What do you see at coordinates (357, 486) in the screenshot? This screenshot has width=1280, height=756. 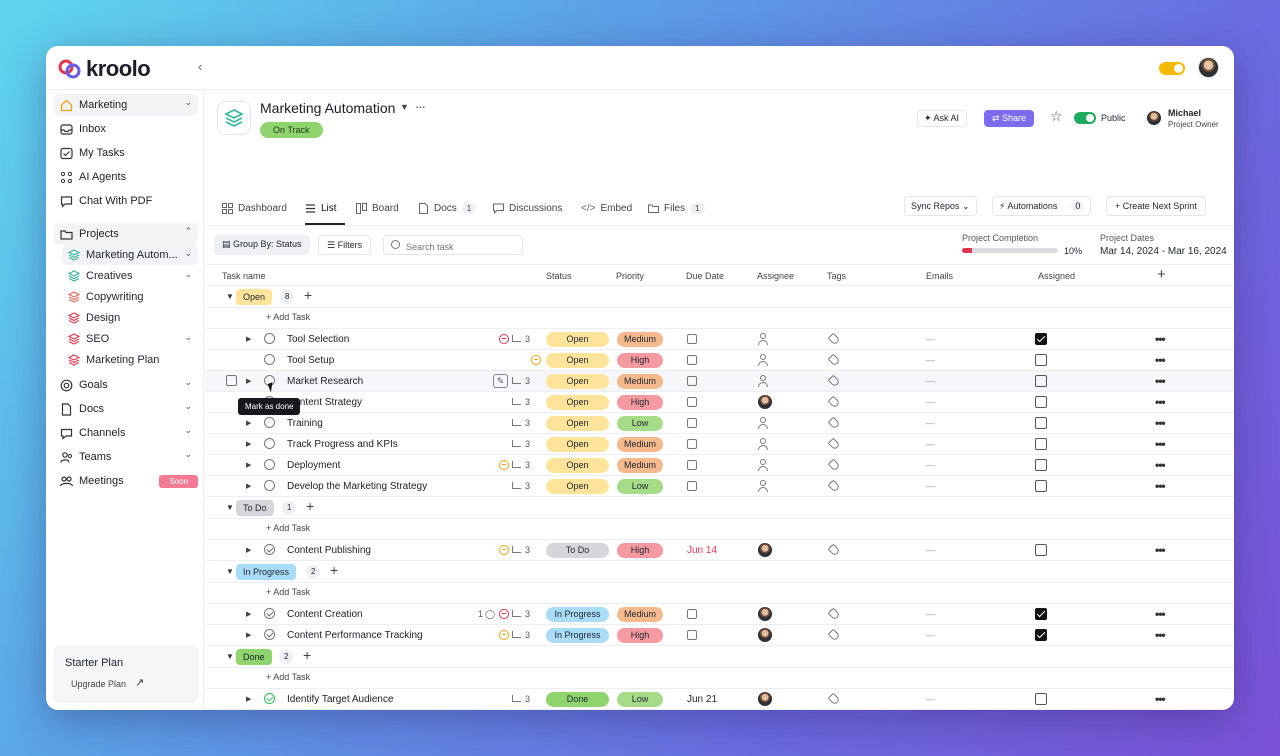 I see `task-name: Develop the Marketing Strategy` at bounding box center [357, 486].